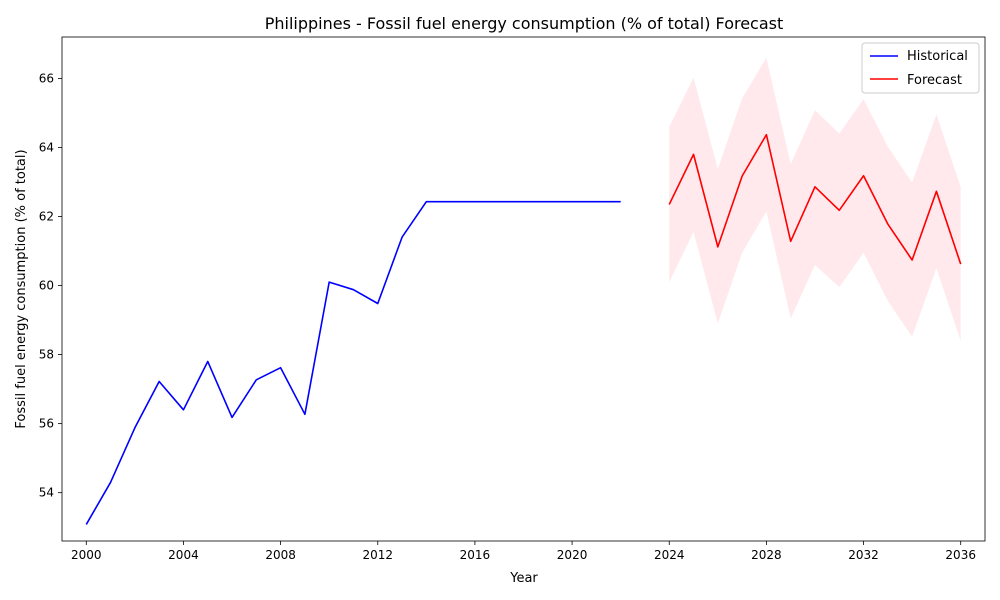 The height and width of the screenshot is (600, 1000). I want to click on x-tick-label: 2032, so click(863, 555).